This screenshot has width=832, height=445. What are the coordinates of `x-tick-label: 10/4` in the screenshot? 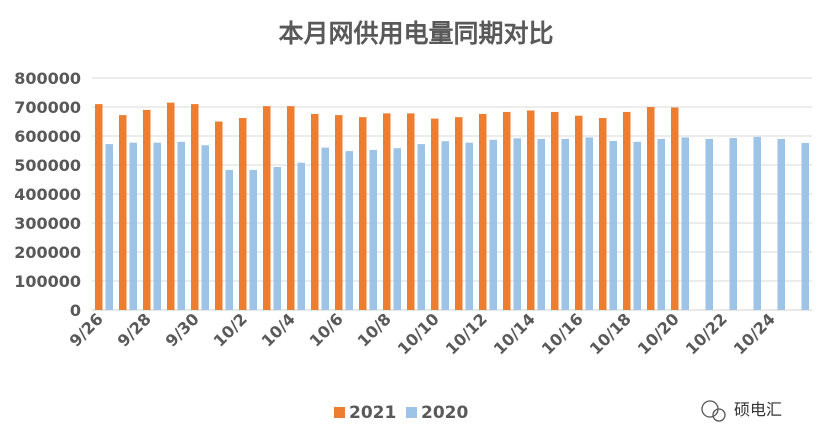 It's located at (278, 329).